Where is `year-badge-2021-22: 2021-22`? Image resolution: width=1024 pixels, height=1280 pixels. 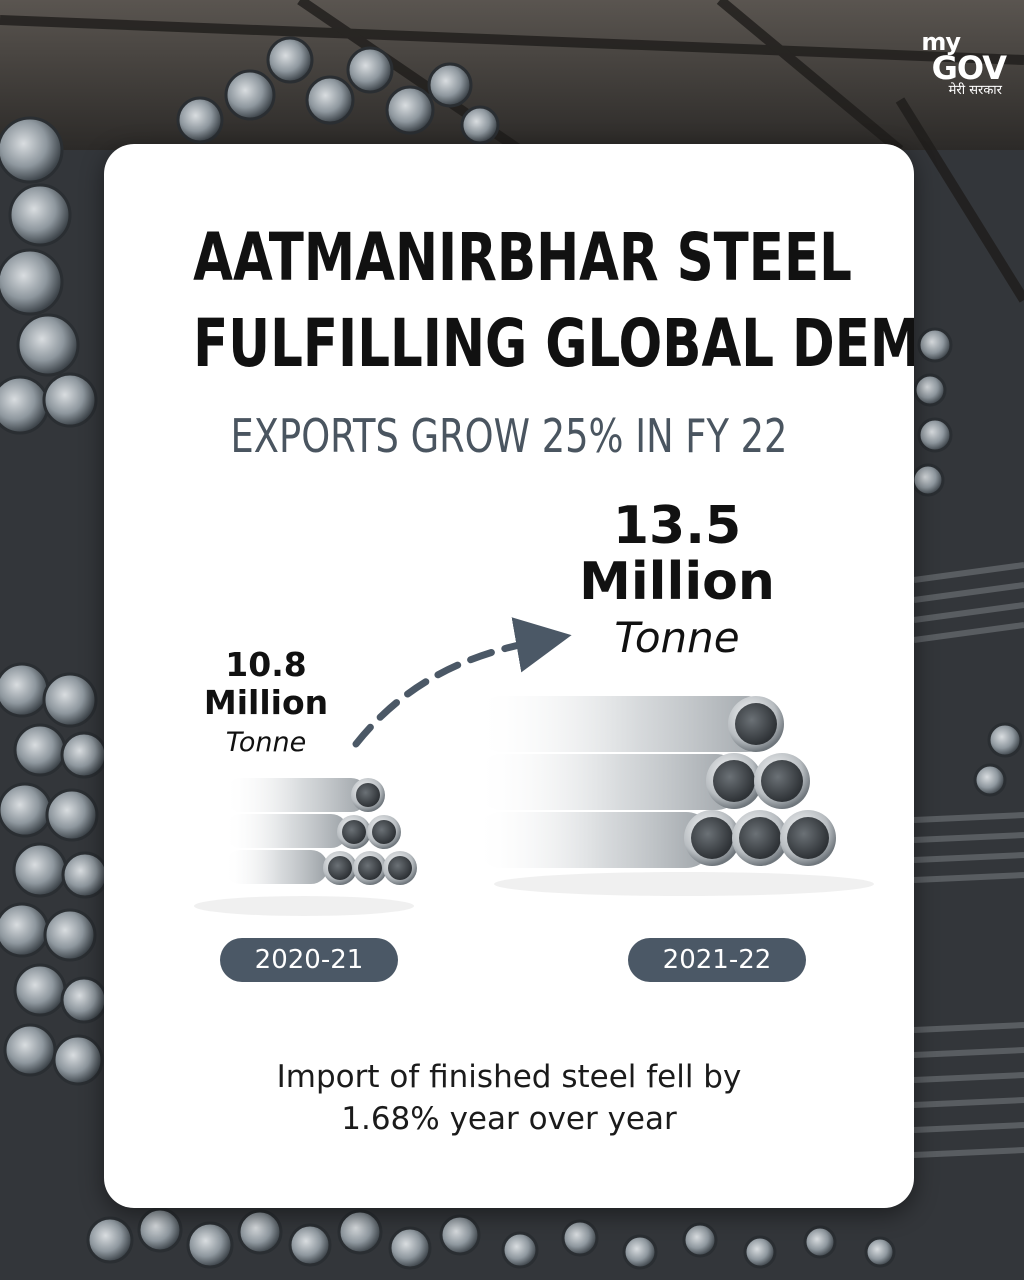
year-badge-2021-22: 2021-22 is located at coordinates (717, 960).